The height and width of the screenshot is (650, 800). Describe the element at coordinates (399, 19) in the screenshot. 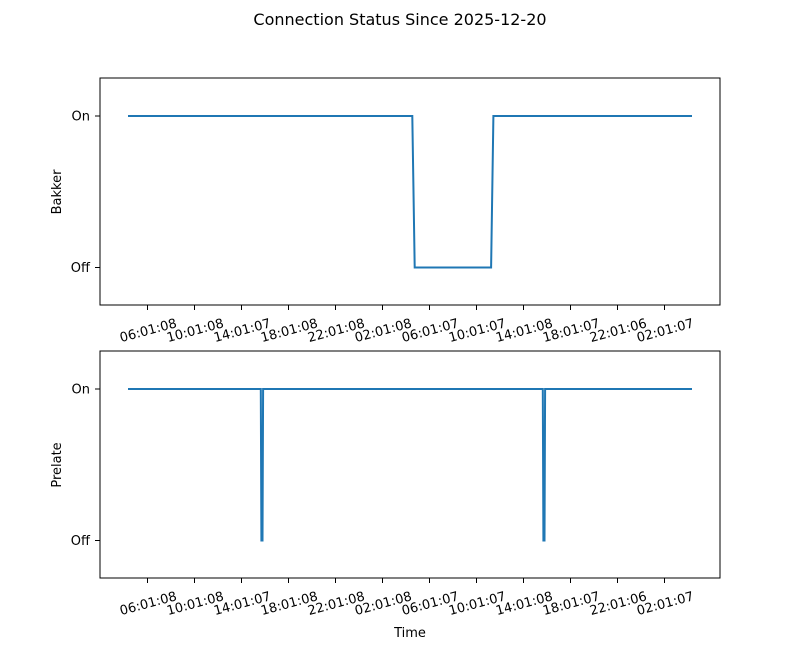

I see `chart-title: Connection Status Since 2025-12-20` at that location.